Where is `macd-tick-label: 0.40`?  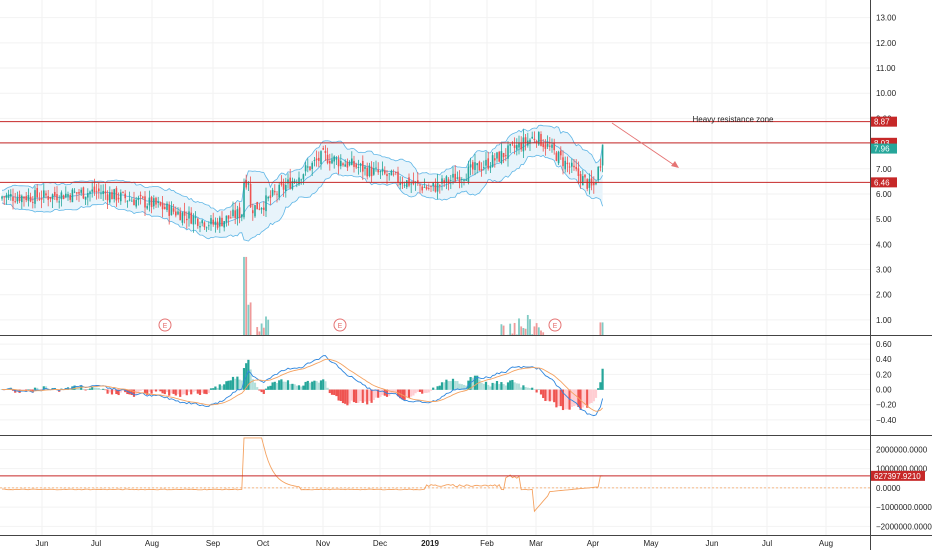 macd-tick-label: 0.40 is located at coordinates (884, 359).